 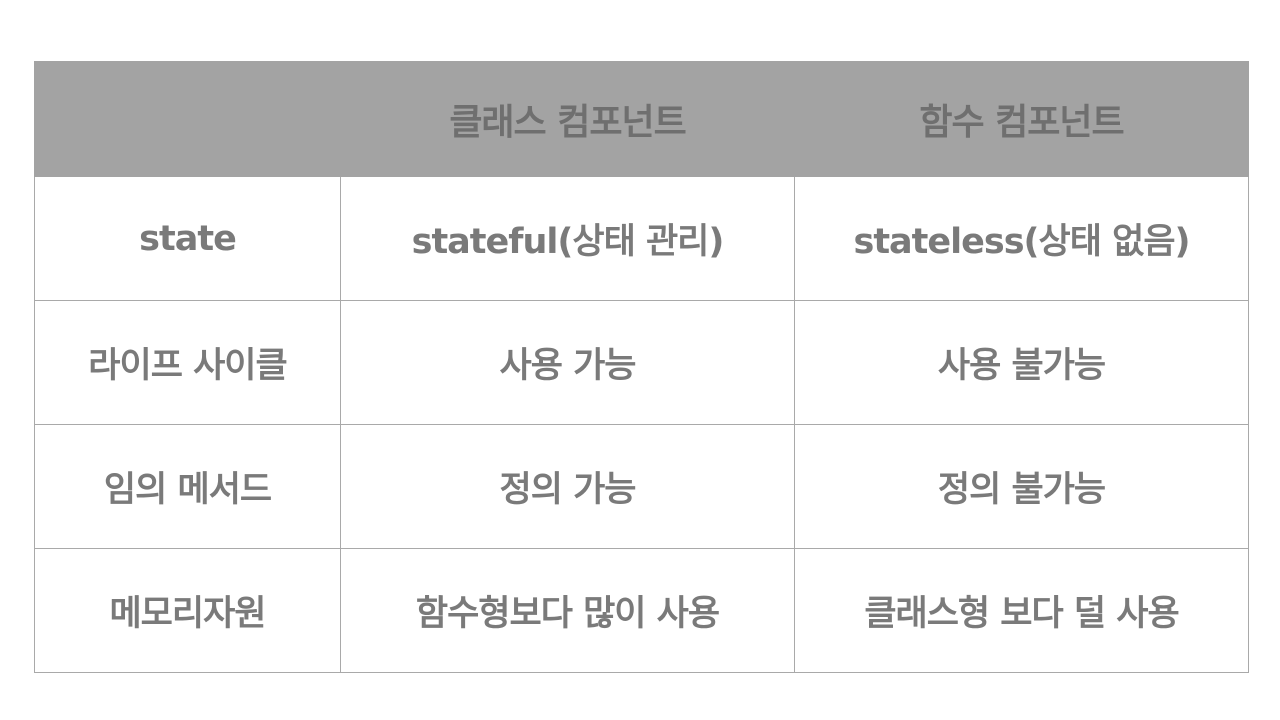 What do you see at coordinates (187, 610) in the screenshot?
I see `row-label: 메모리자원` at bounding box center [187, 610].